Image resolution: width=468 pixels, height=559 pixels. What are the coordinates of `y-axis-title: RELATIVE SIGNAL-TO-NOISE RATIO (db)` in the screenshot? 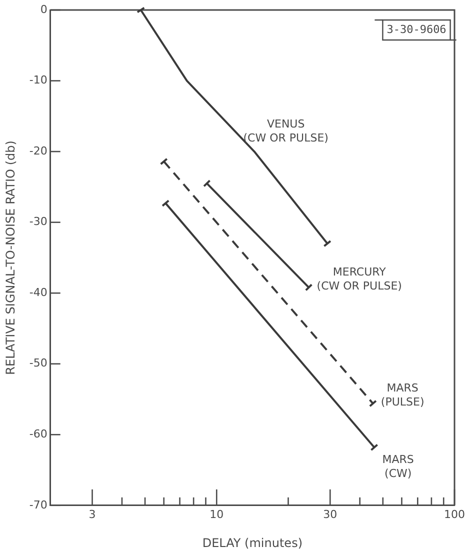 It's located at (10, 257).